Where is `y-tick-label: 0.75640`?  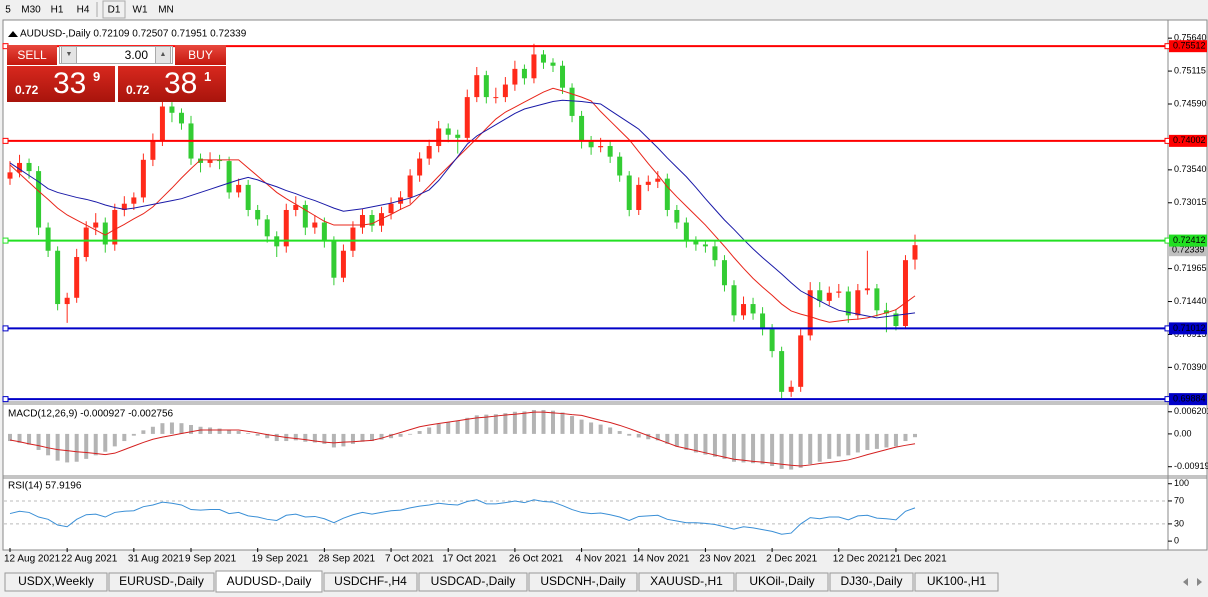 y-tick-label: 0.75640 is located at coordinates (1190, 38).